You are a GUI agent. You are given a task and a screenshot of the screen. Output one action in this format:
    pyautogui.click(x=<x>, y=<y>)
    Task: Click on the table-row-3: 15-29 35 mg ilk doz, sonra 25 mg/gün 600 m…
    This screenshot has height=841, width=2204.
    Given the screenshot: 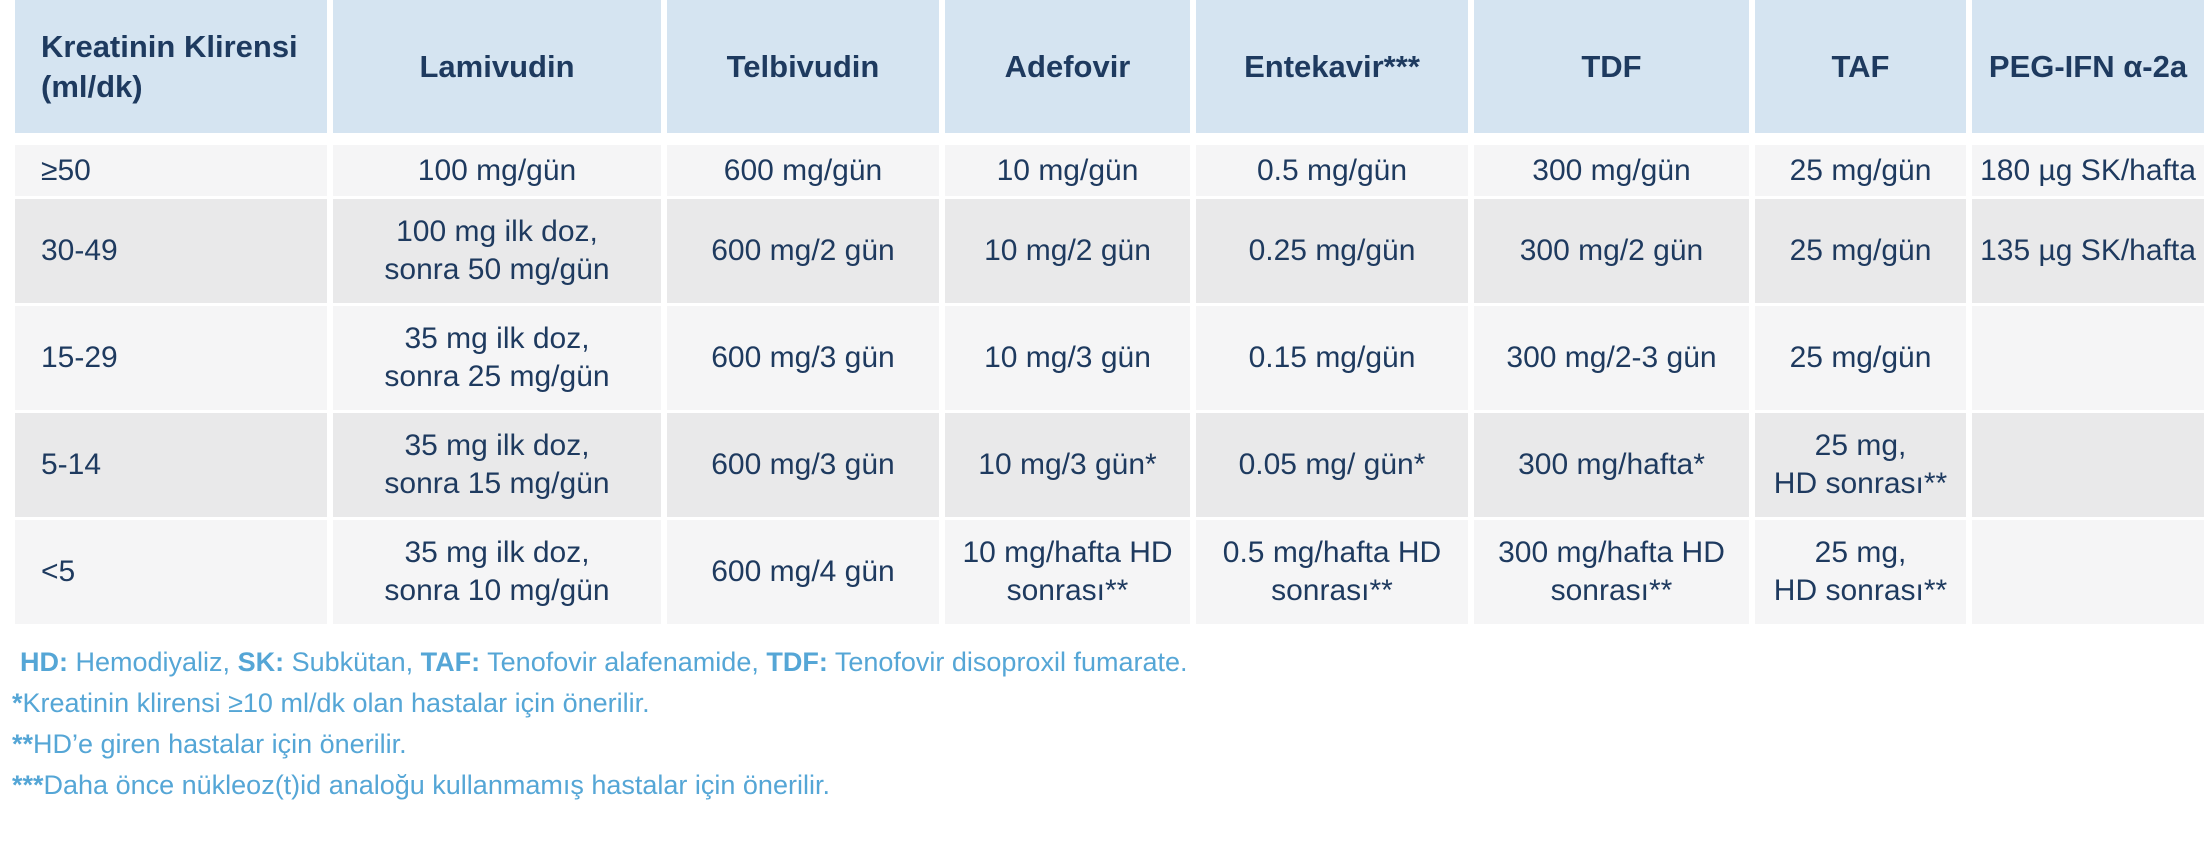 What is the action you would take?
    pyautogui.click(x=1109, y=356)
    